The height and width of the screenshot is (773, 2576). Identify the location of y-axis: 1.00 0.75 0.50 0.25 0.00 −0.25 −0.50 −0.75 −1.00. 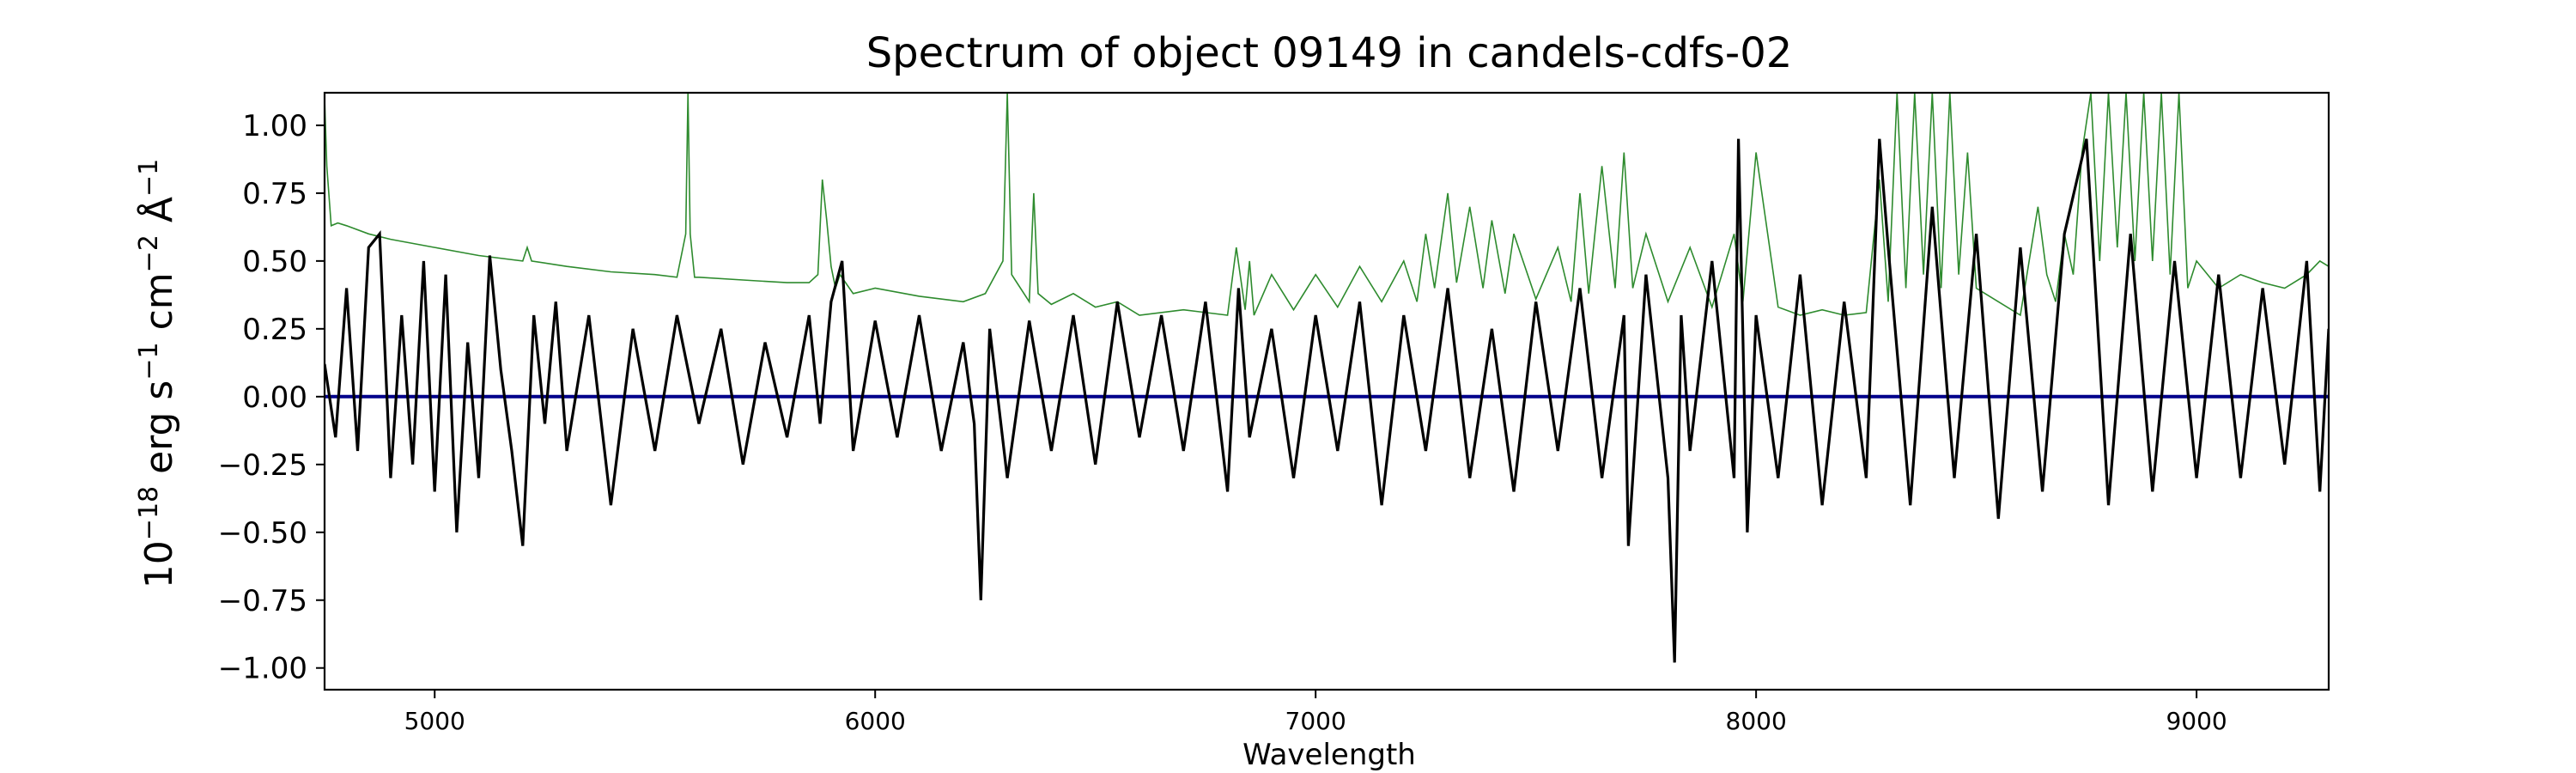
(271, 397).